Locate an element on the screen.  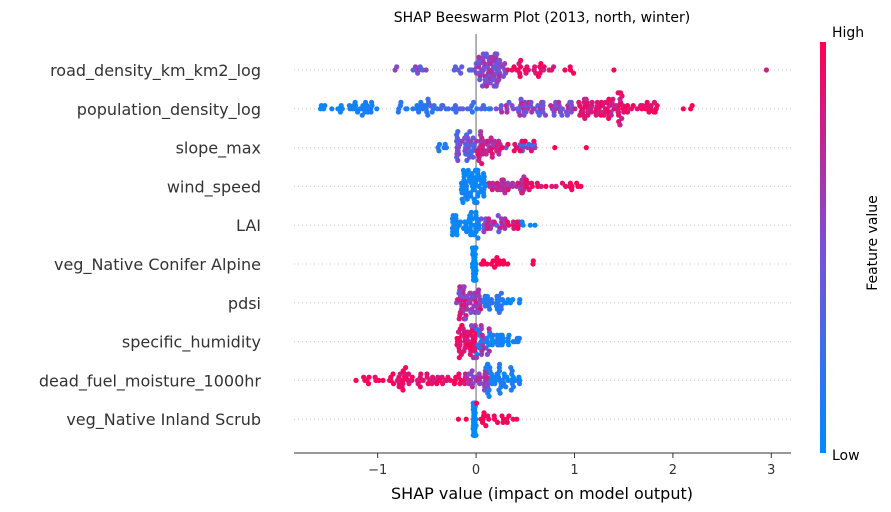
feature-label: veg_Native Inland Scrub is located at coordinates (163, 420).